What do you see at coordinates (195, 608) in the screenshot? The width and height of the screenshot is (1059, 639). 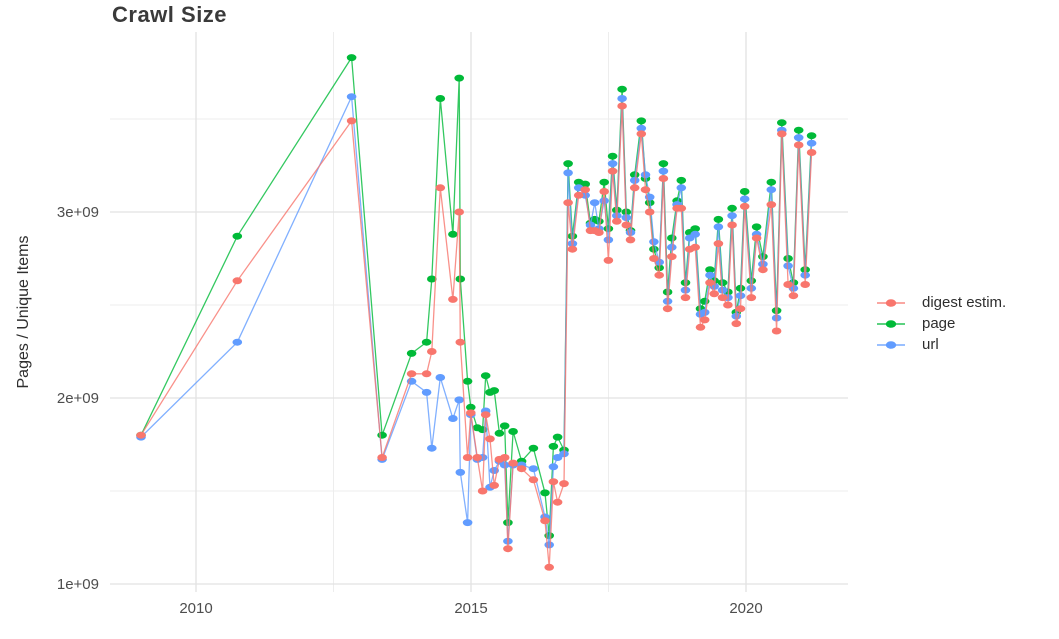 I see `x-tick-label: 2010` at bounding box center [195, 608].